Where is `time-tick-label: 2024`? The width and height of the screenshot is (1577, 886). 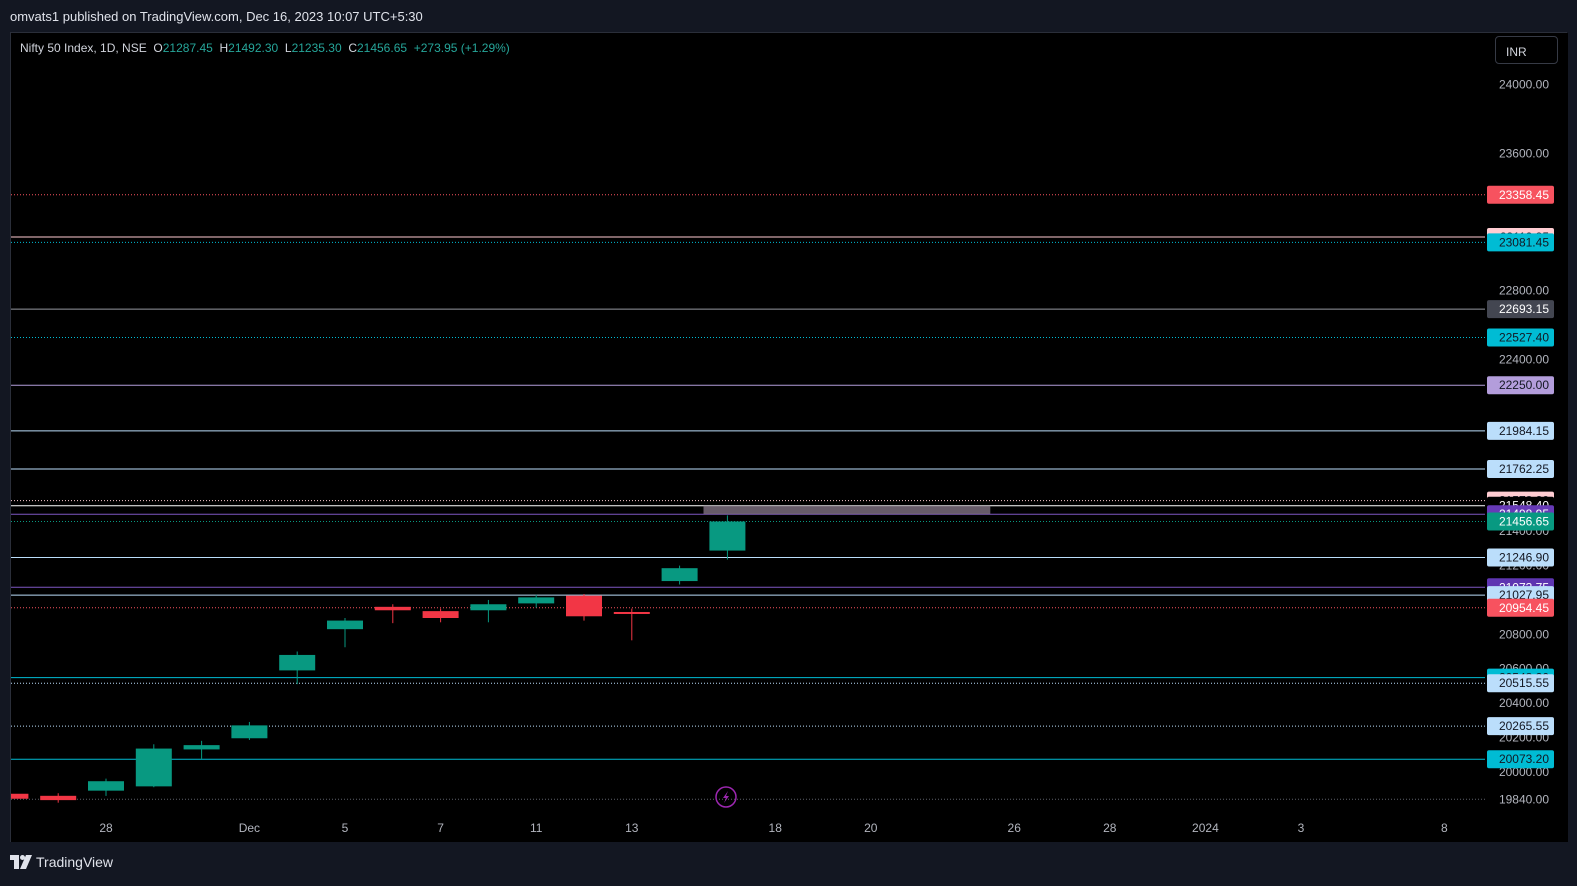
time-tick-label: 2024 is located at coordinates (1205, 828).